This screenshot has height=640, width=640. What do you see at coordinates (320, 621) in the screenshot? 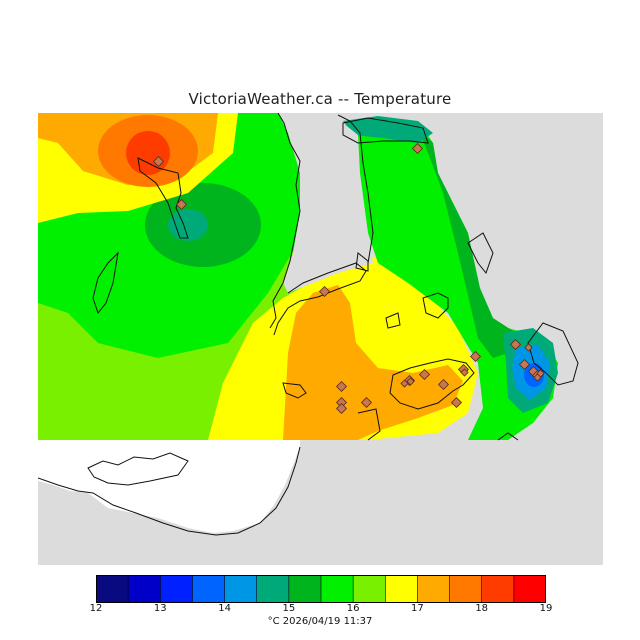
I see `units-timestamp: °C 2026/04/19 11:37` at bounding box center [320, 621].